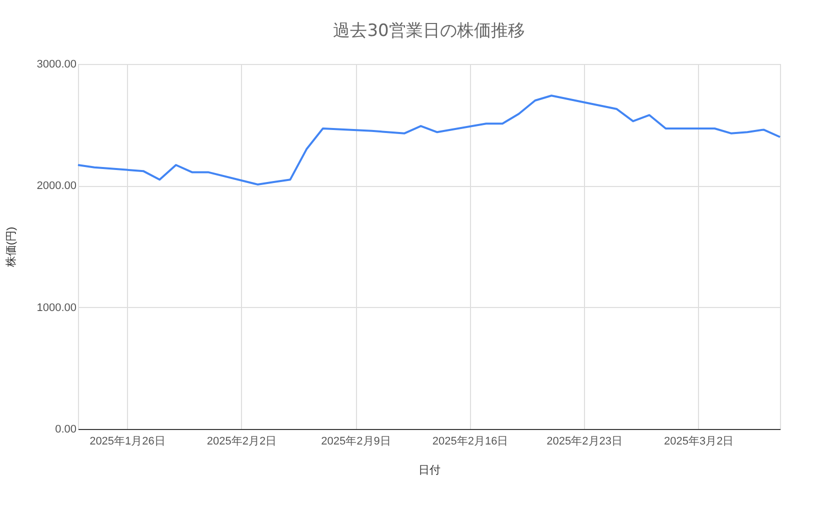  Describe the element at coordinates (11, 247) in the screenshot. I see `y-axis-title: 株価(円)` at that location.